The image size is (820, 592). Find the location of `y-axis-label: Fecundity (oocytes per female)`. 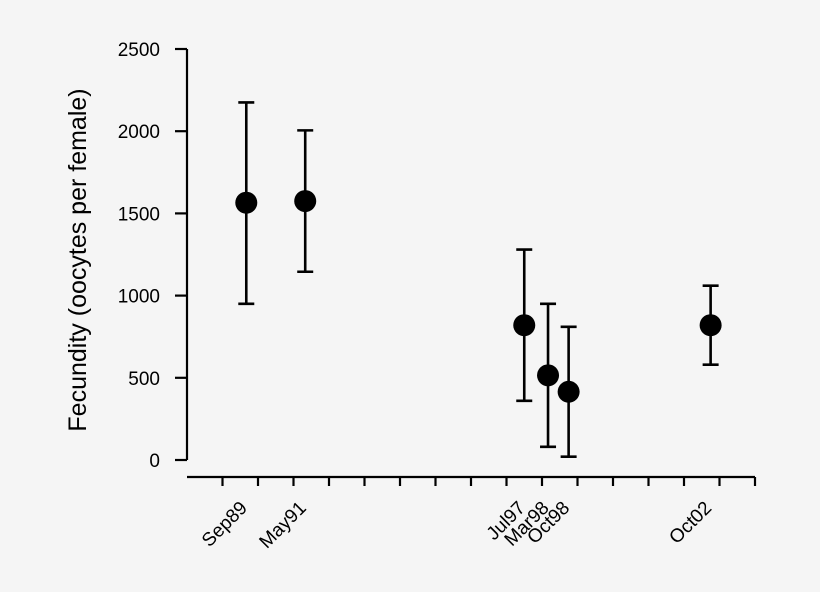

y-axis-label: Fecundity (oocytes per female) is located at coordinates (78, 259).